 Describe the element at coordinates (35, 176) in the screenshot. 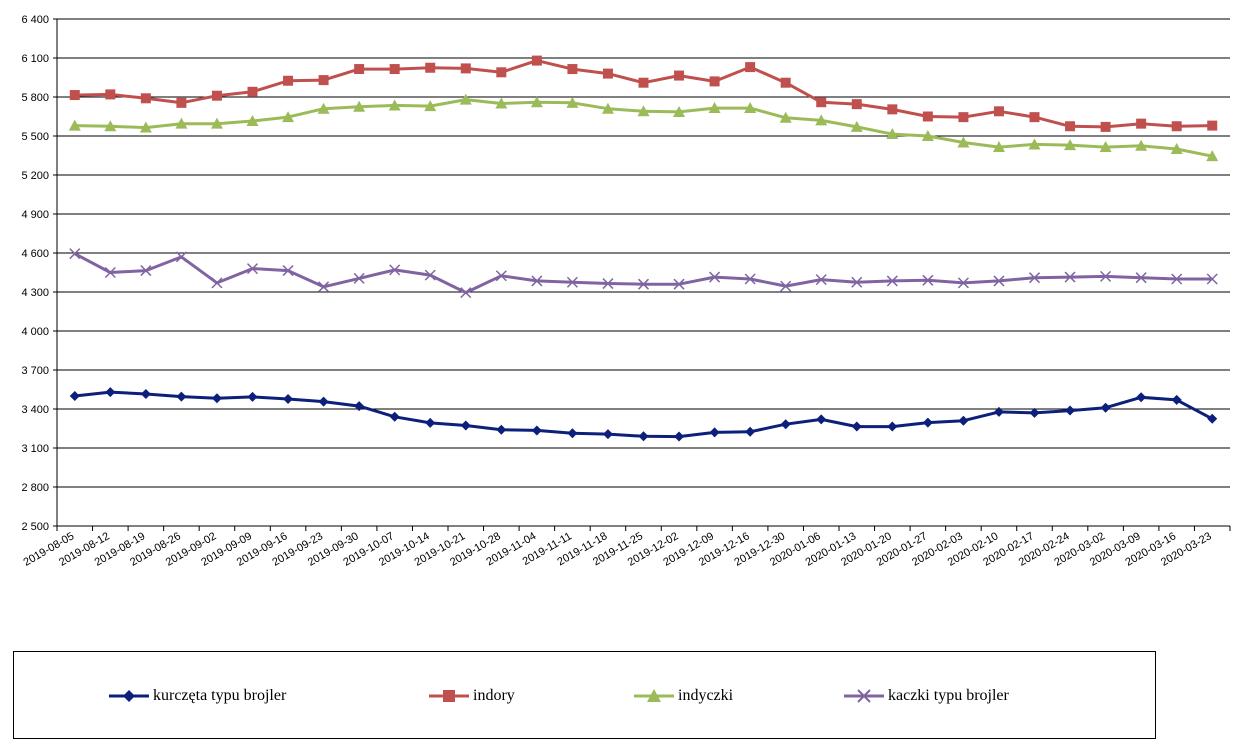

I see `y-tick-label: 5 200` at that location.